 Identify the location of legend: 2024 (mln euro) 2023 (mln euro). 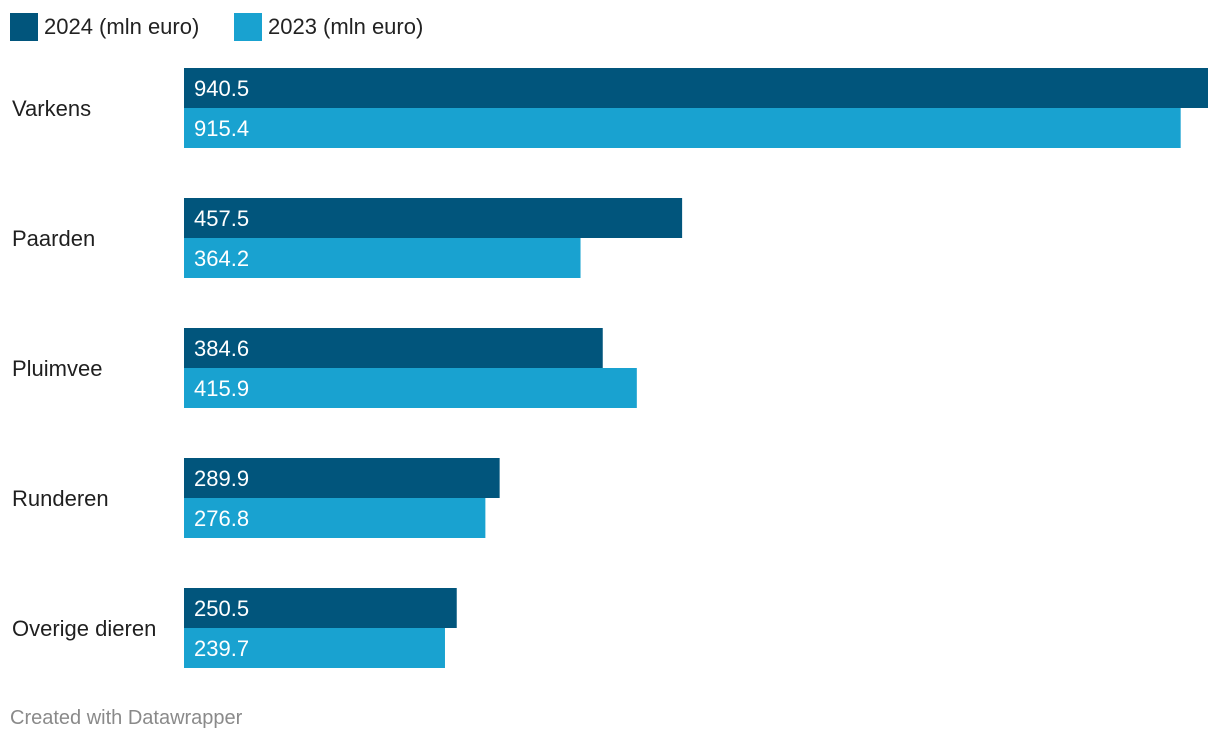
(216, 27).